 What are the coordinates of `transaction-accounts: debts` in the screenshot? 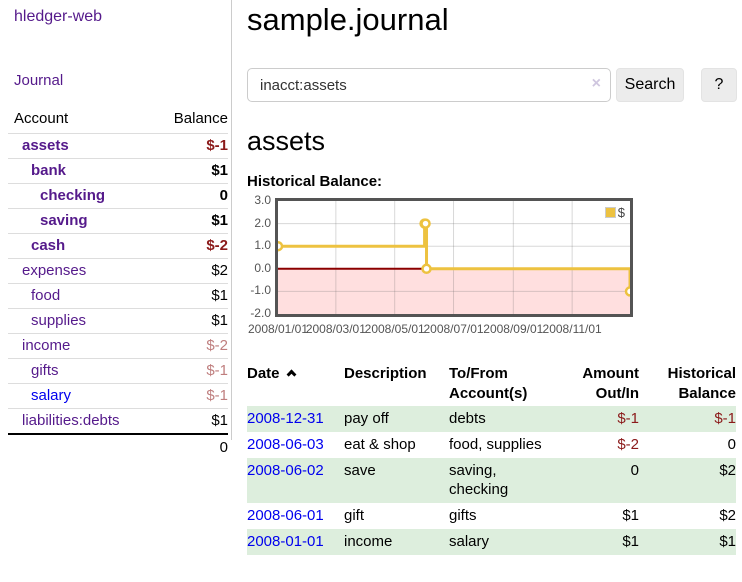 It's located at (467, 418).